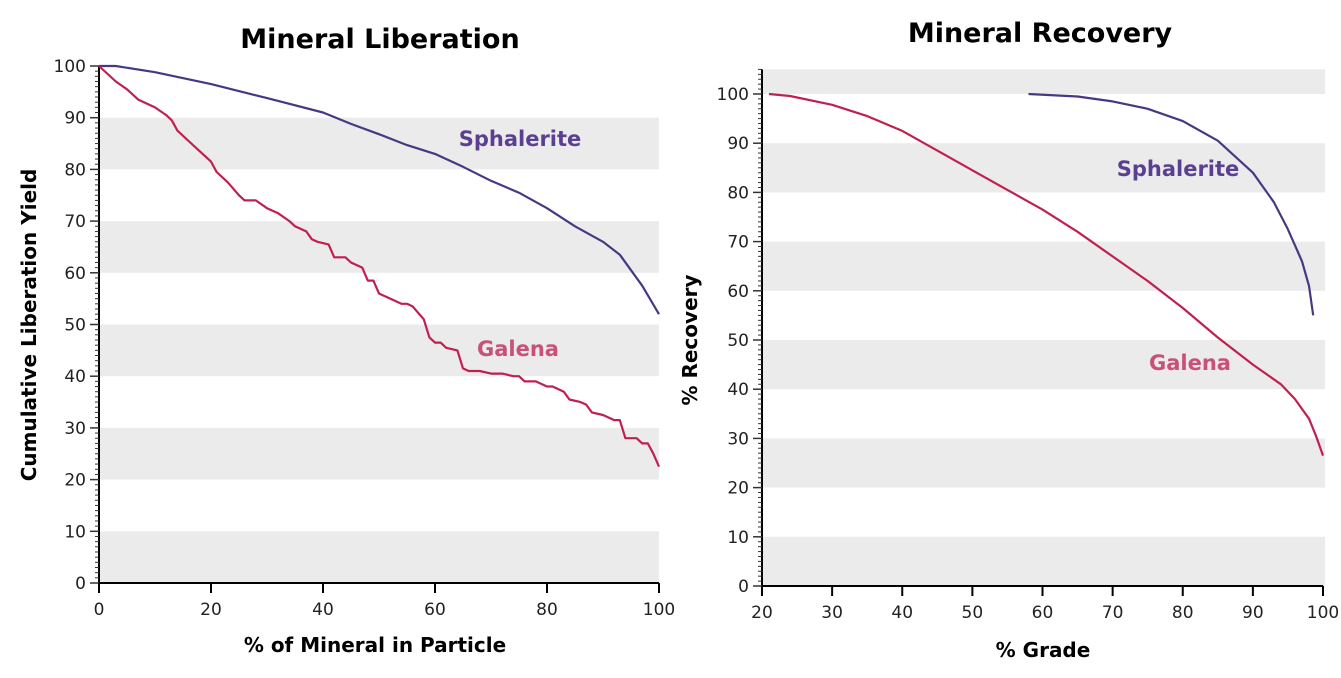 This screenshot has width=1341, height=678. What do you see at coordinates (99, 610) in the screenshot?
I see `x-tick-label: 0` at bounding box center [99, 610].